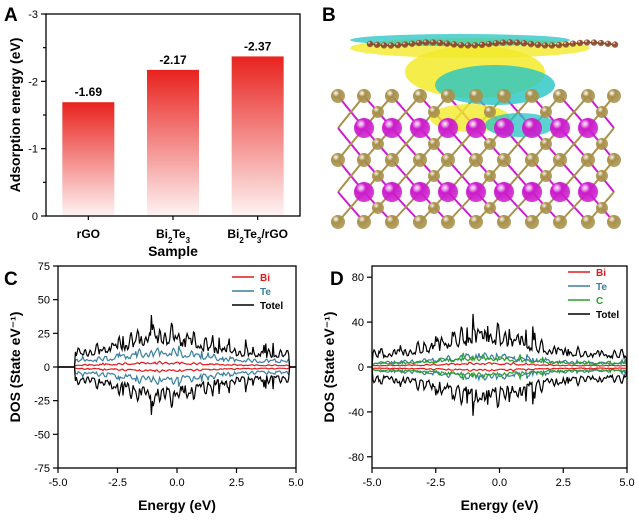 The image size is (639, 526). Describe the element at coordinates (44, 301) in the screenshot. I see `y-tick-label: 50` at that location.